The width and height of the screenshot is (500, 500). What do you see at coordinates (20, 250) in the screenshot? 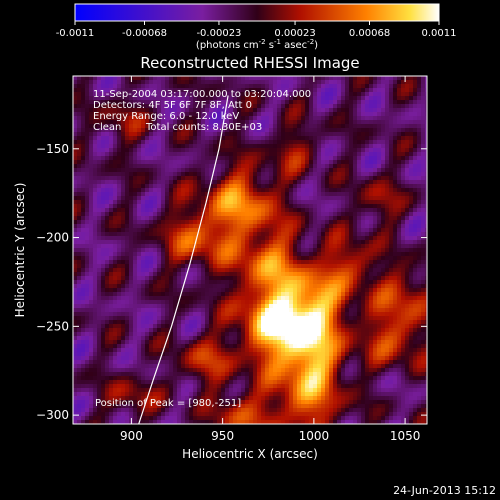
I see `y-axis-label: Heliocentric Y (arcsec)` at bounding box center [20, 250].